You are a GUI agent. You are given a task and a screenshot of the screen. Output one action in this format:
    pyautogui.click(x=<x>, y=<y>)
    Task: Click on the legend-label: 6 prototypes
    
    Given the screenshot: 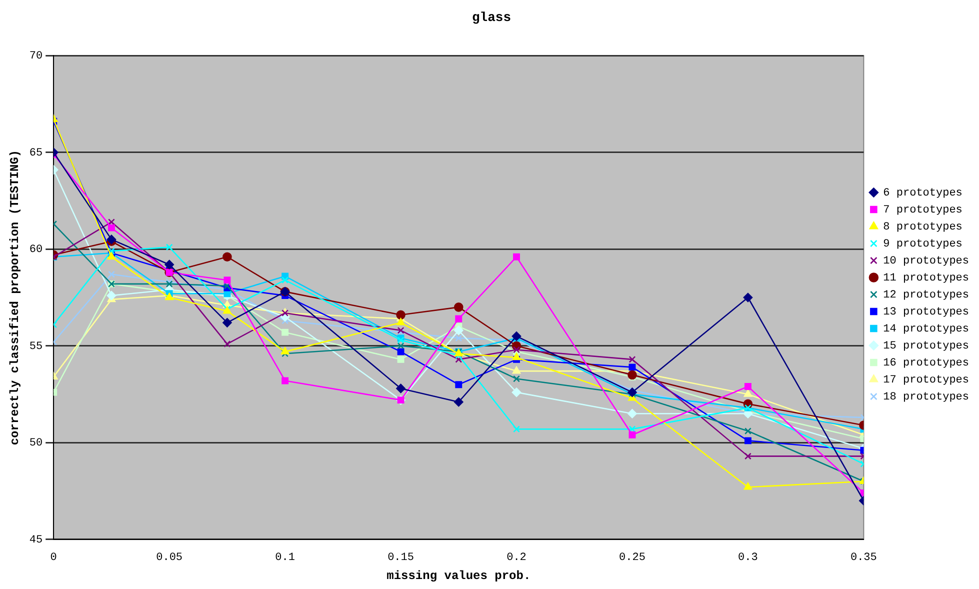 What is the action you would take?
    pyautogui.click(x=922, y=193)
    